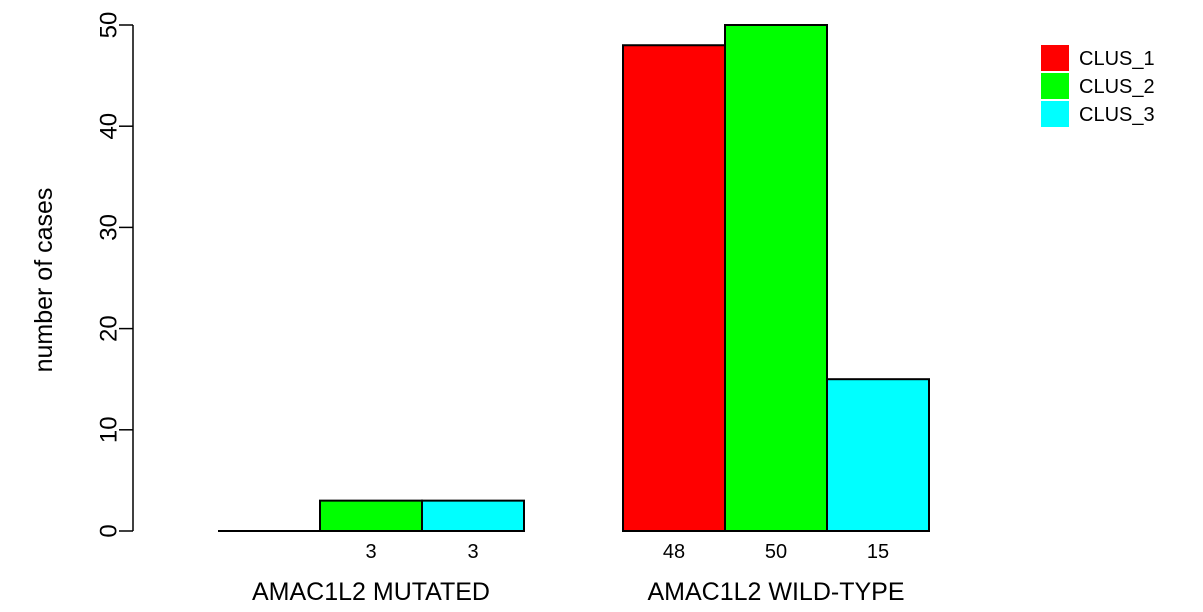  What do you see at coordinates (108, 328) in the screenshot?
I see `y-tick-label: 20` at bounding box center [108, 328].